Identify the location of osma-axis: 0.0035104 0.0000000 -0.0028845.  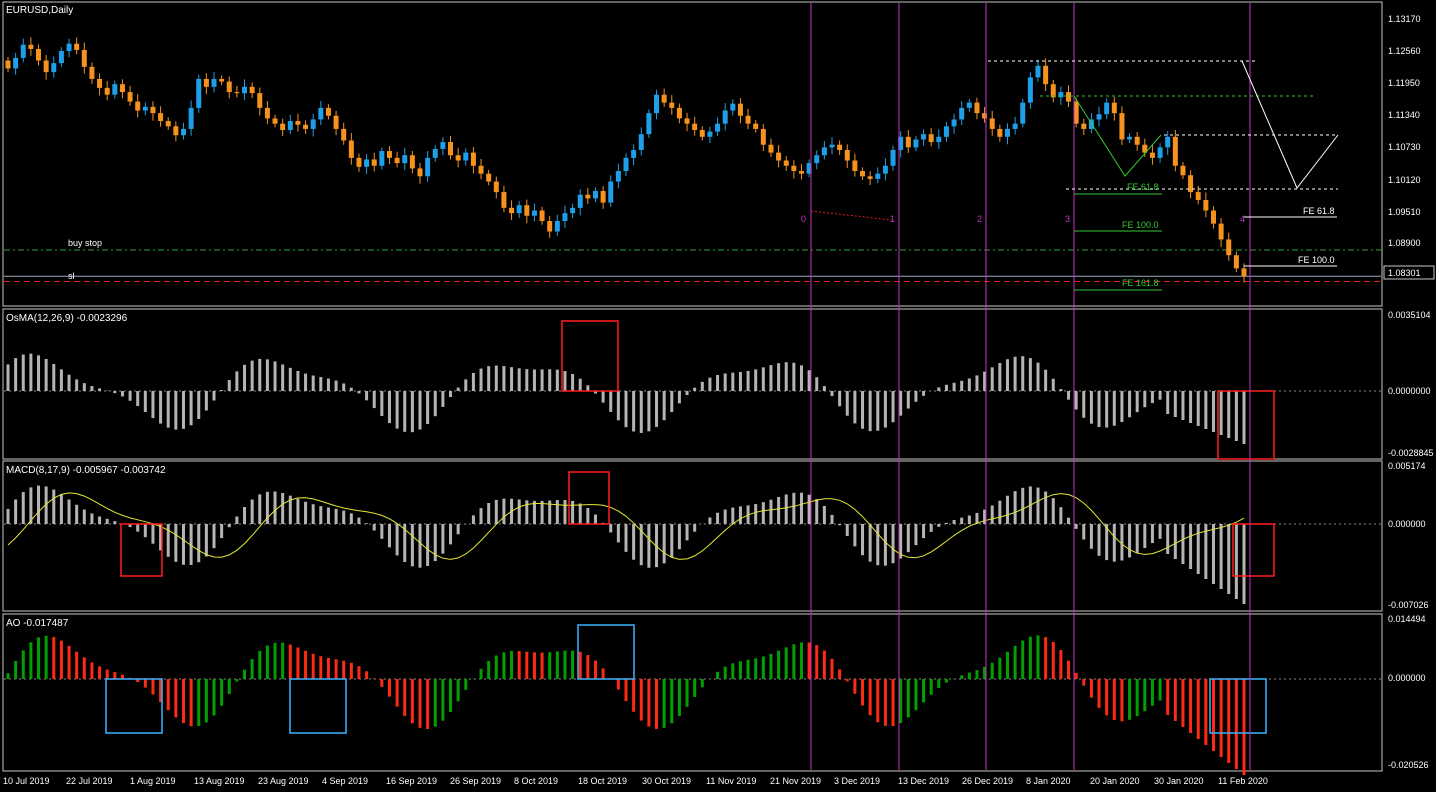
(1411, 384).